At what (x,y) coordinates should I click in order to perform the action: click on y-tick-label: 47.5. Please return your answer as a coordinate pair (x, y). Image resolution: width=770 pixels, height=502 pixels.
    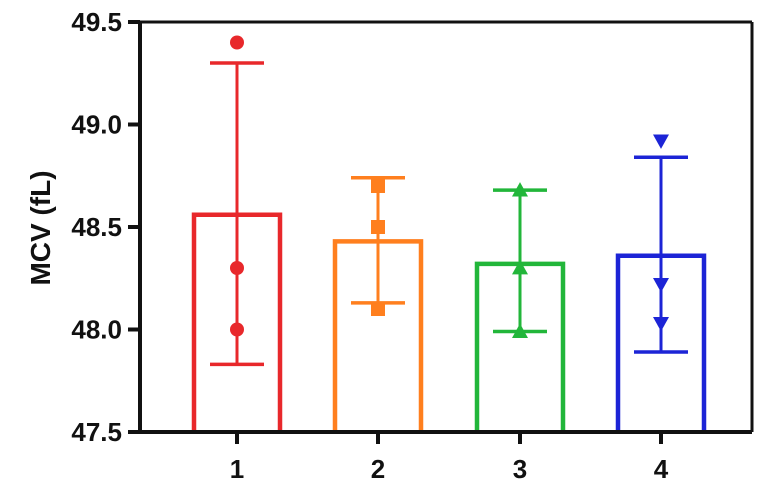
    Looking at the image, I should click on (96, 432).